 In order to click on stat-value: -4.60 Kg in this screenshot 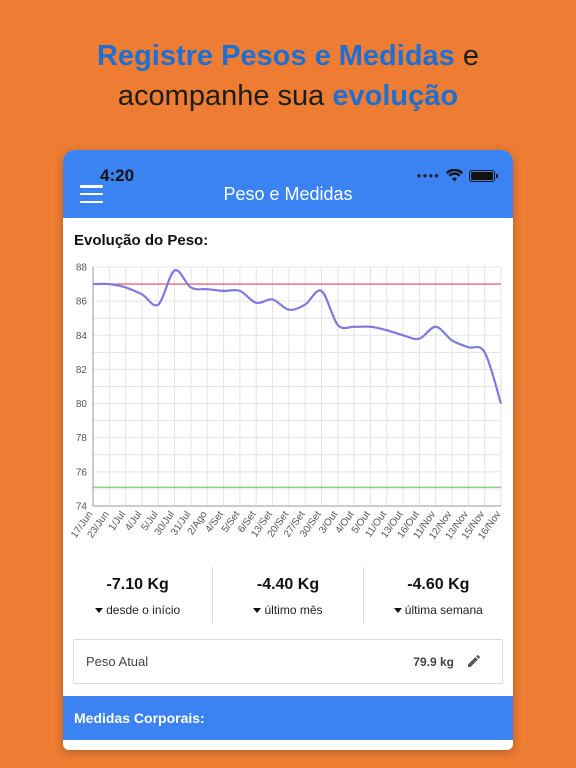, I will do `click(438, 584)`.